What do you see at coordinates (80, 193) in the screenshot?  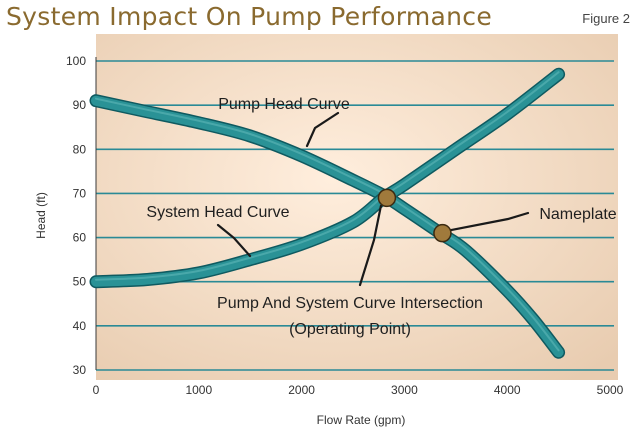 I see `y-tick-label-70: 70` at bounding box center [80, 193].